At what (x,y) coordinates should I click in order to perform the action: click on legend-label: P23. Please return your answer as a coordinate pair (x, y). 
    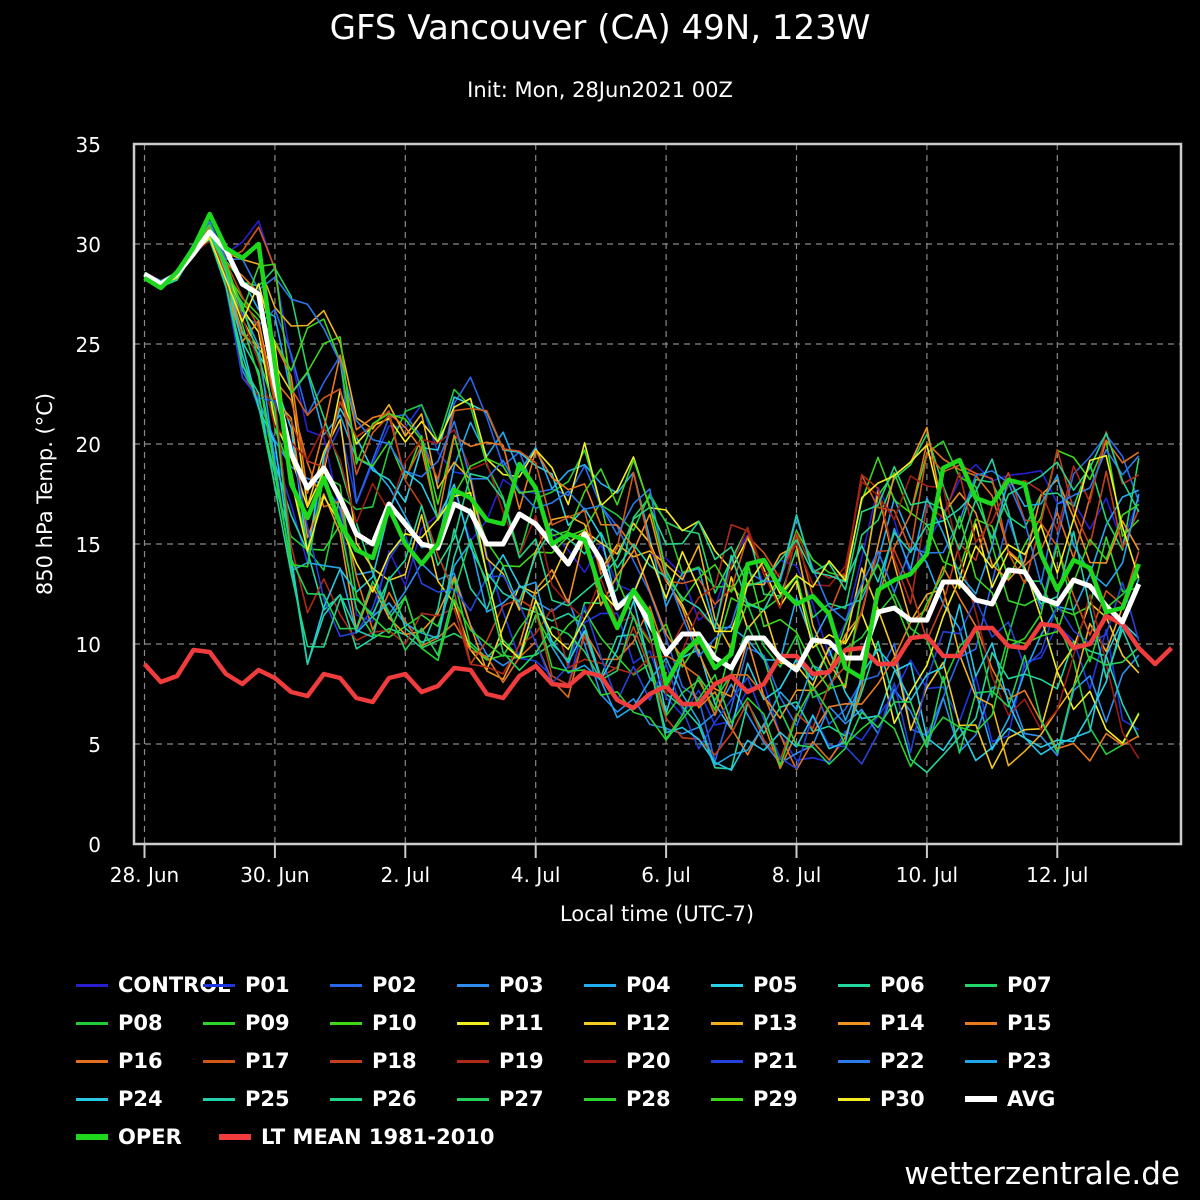
    Looking at the image, I should click on (1029, 1061).